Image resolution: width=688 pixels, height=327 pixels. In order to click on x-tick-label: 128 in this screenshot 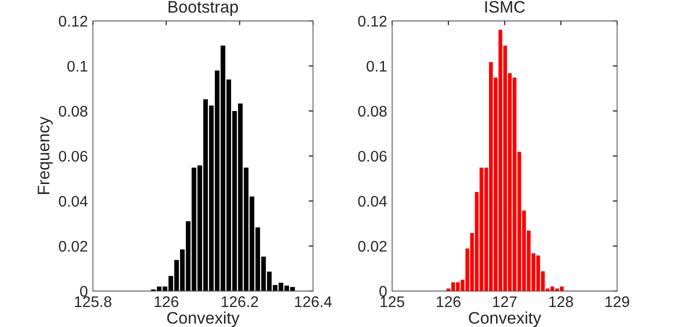, I will do `click(561, 302)`.